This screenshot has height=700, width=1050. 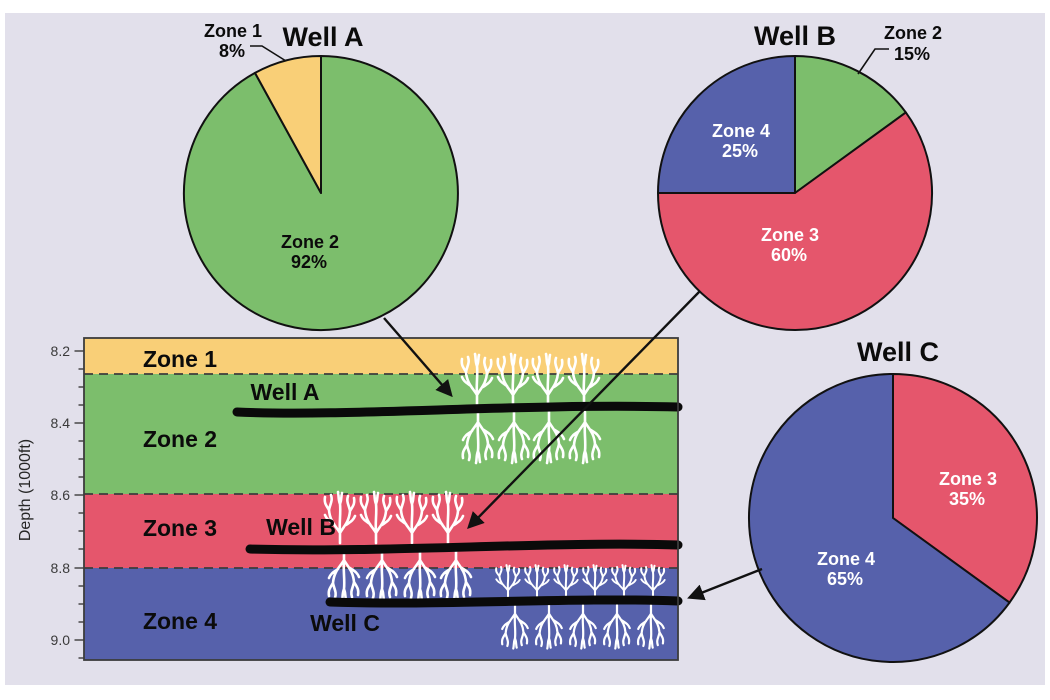 I want to click on well-b-label: Well B, so click(x=301, y=527).